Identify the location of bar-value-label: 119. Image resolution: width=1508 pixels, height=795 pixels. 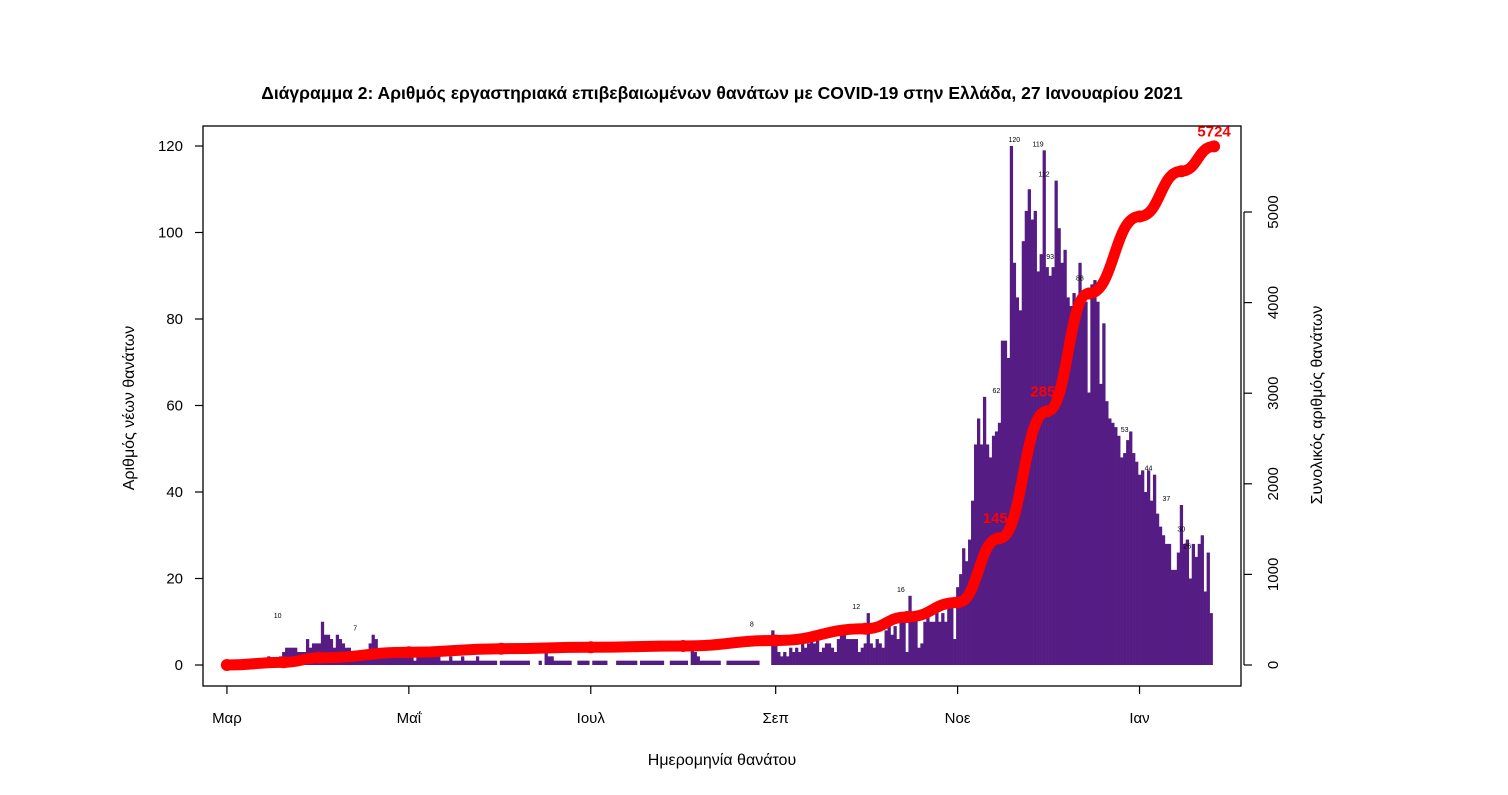
(1038, 144).